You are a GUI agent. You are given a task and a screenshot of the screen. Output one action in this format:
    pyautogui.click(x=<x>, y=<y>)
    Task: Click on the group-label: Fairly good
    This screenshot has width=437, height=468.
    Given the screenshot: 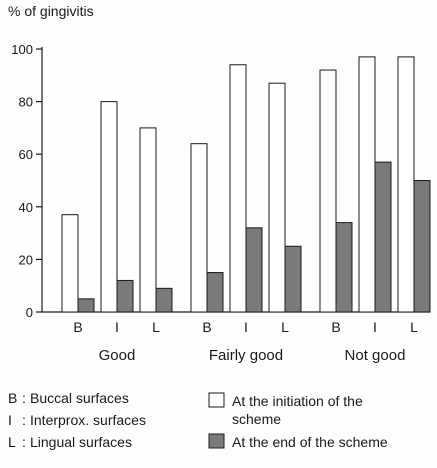 What is the action you would take?
    pyautogui.click(x=246, y=355)
    